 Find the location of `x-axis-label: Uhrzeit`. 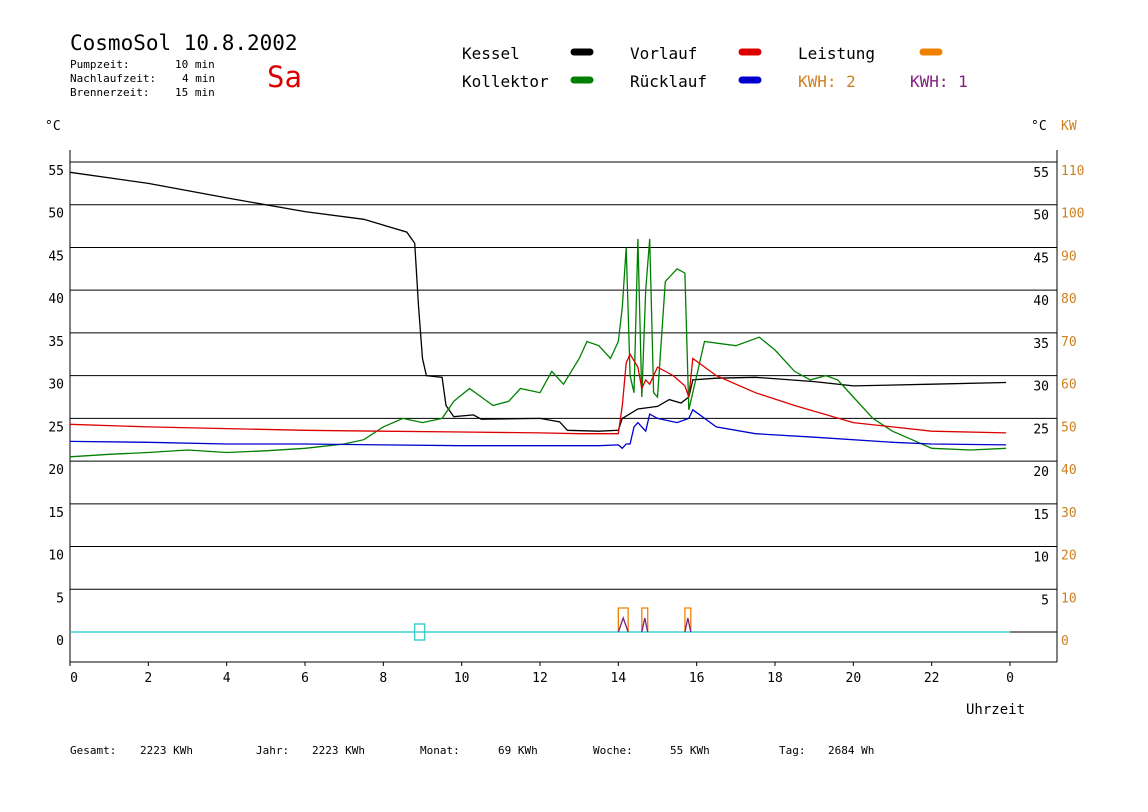

x-axis-label: Uhrzeit is located at coordinates (996, 710).